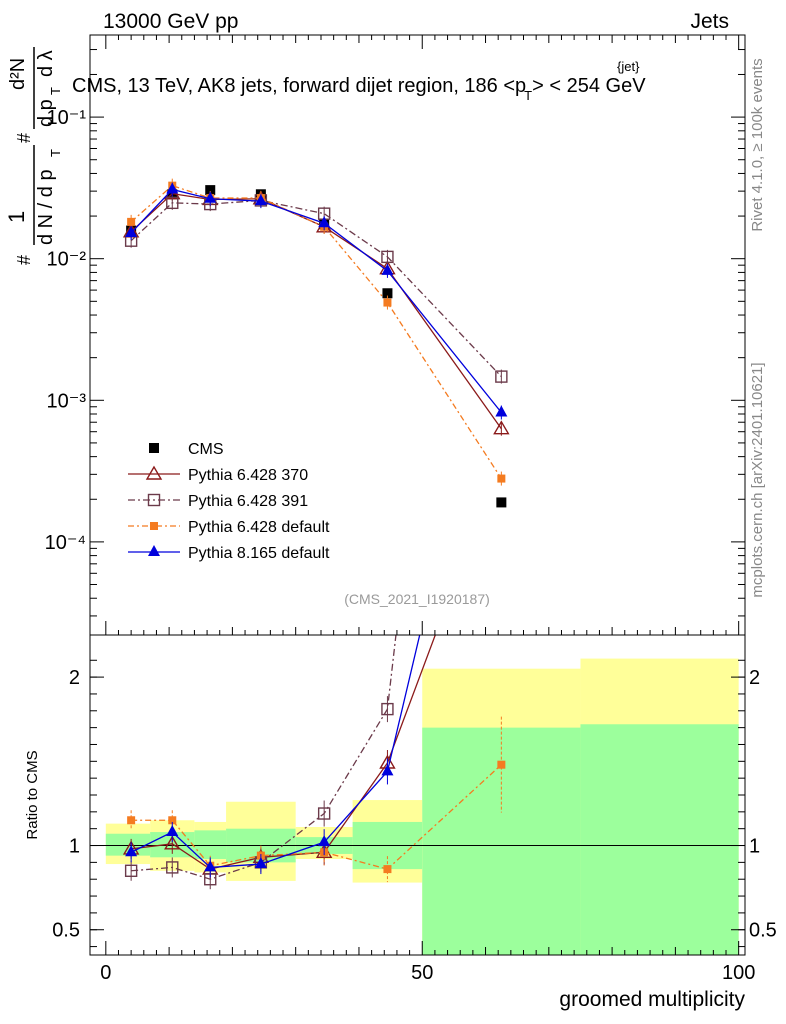 This screenshot has width=786, height=1024. I want to click on ylabel-part: #1 d N / d p T # d²N d p Td λ, so click(33, 156).